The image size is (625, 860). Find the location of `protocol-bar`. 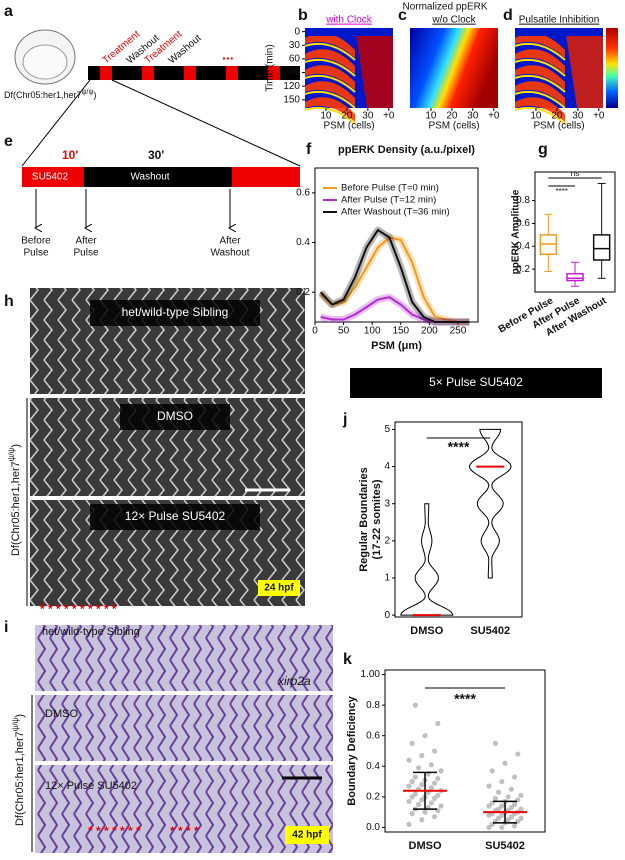

protocol-bar is located at coordinates (161, 177).